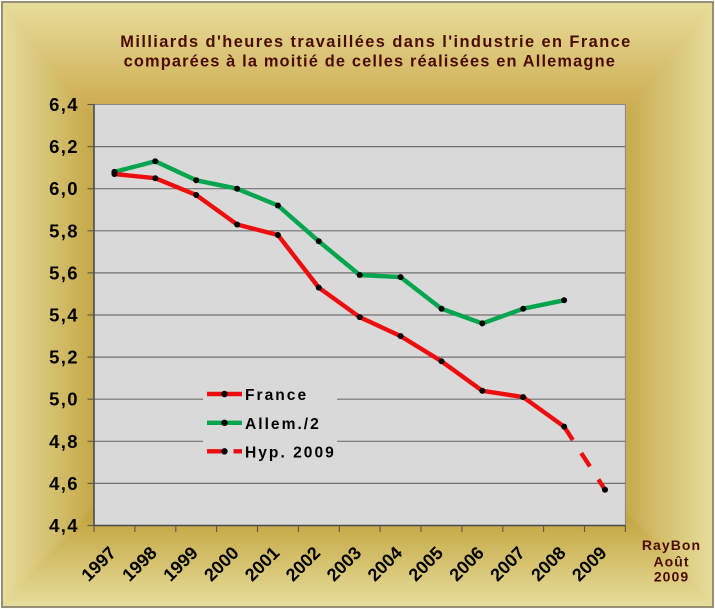 This screenshot has width=715, height=609. I want to click on svg-text: 5,8, so click(64, 230).